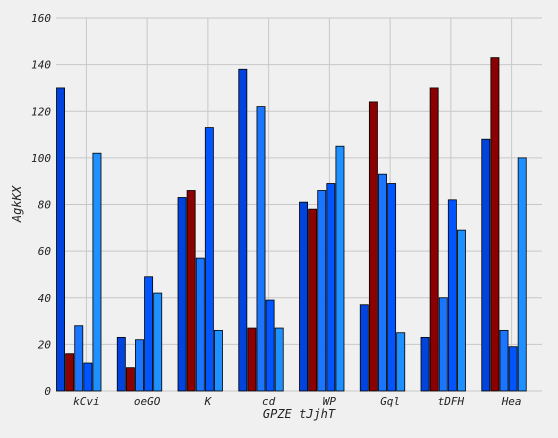  Describe the element at coordinates (330, 401) in the screenshot. I see `x-tick-label: WP` at that location.